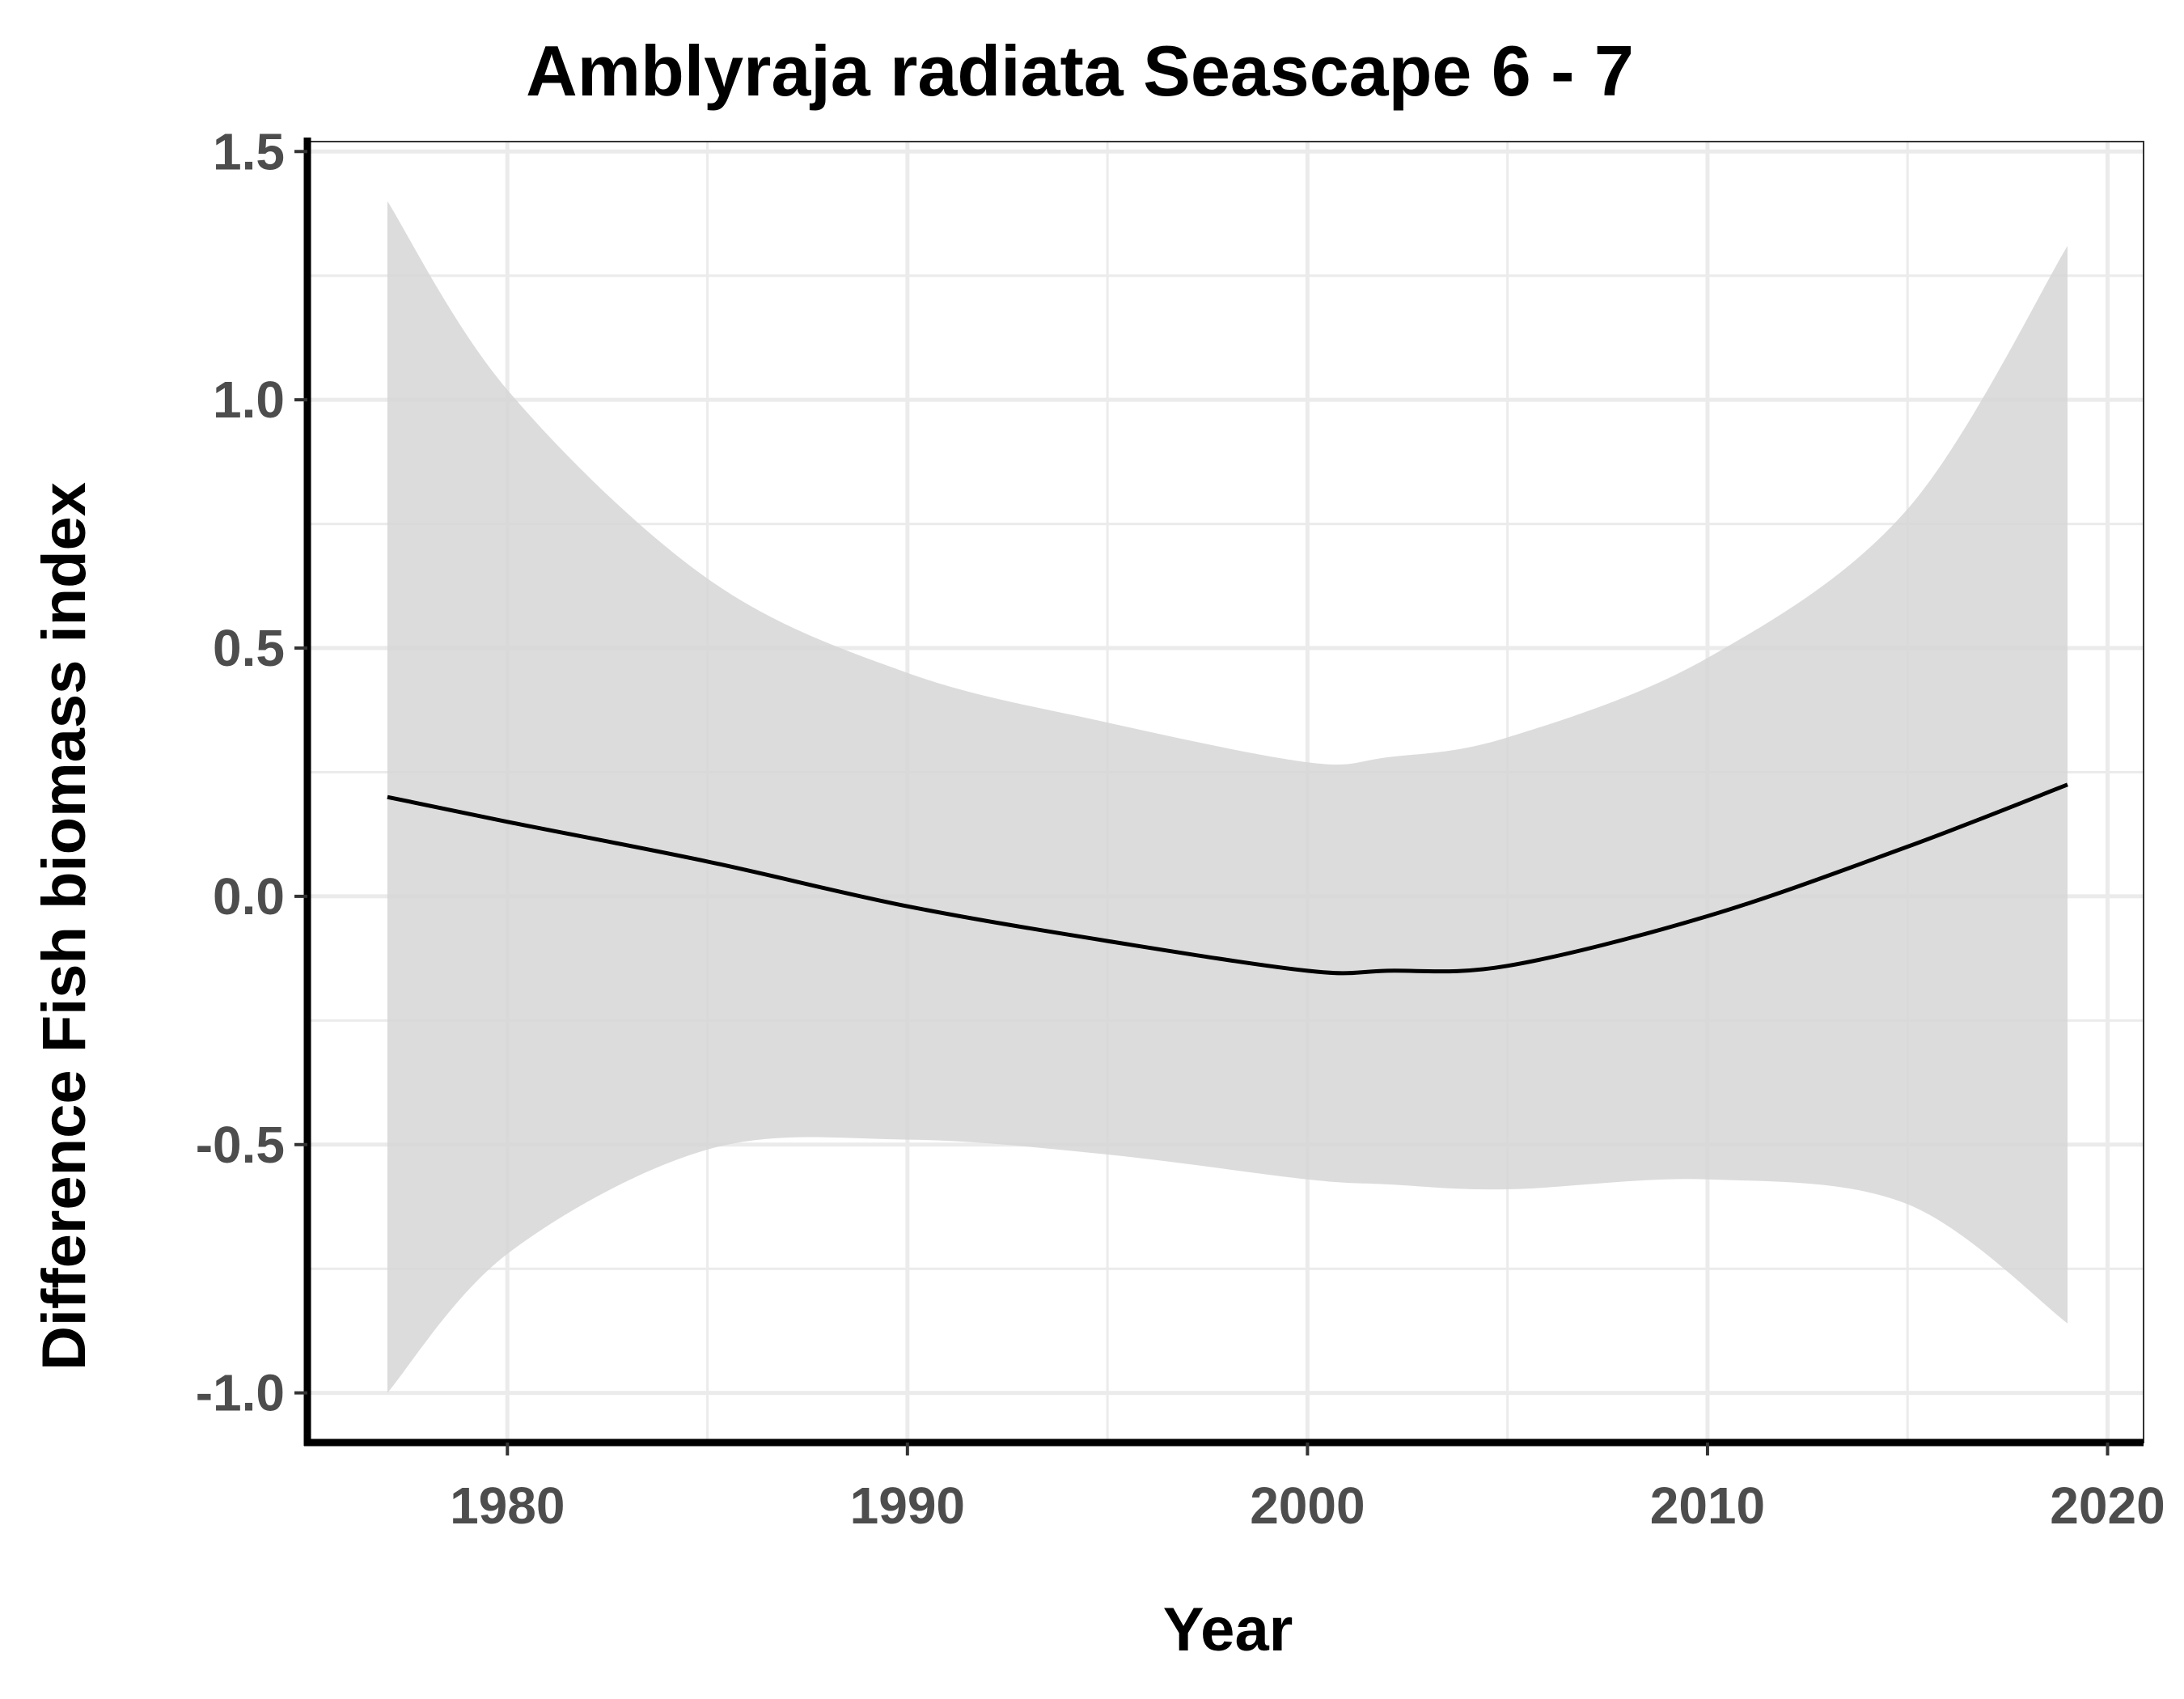  What do you see at coordinates (507, 1506) in the screenshot?
I see `x-tick-label: 1980` at bounding box center [507, 1506].